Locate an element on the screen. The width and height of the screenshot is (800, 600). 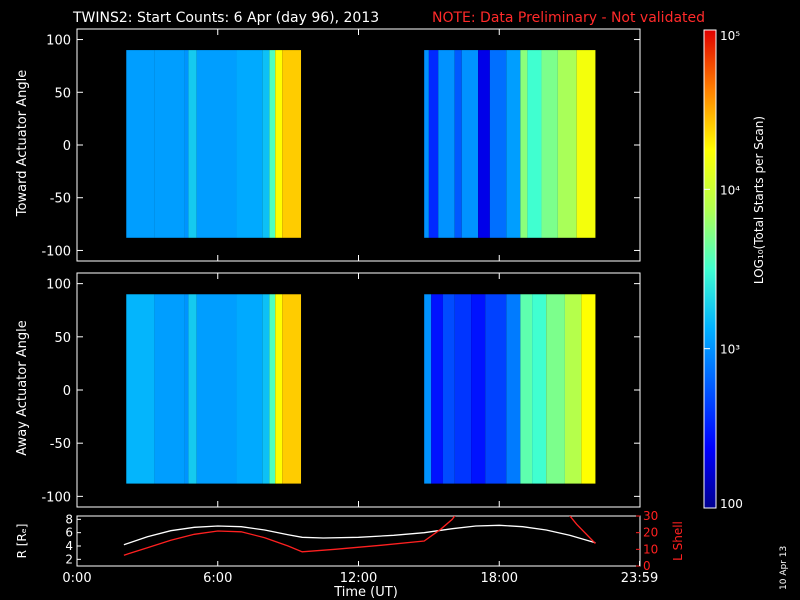
colorbar-ticks: 100 10³ 10⁴ 10⁵ is located at coordinates (723, 270).